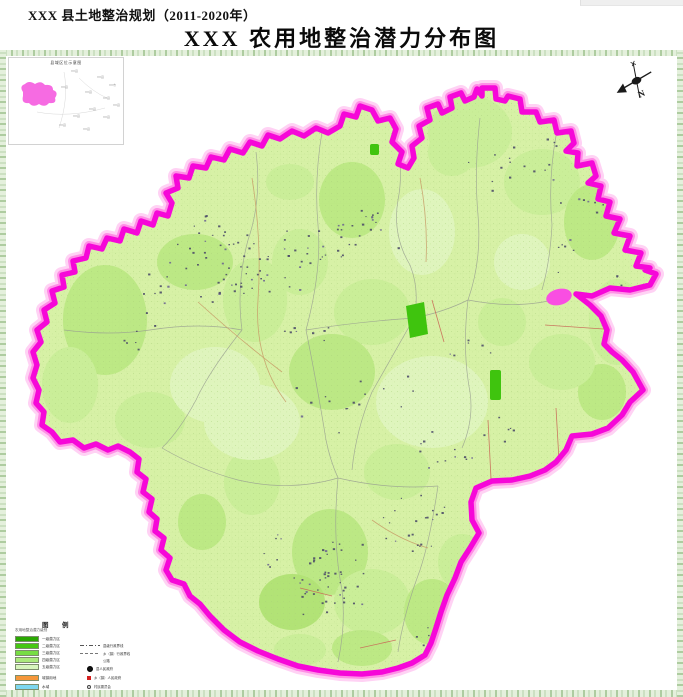 This screenshot has height=697, width=683. What do you see at coordinates (100, 674) in the screenshot?
I see `legend-symbol-row: 乡（镇）人民政府` at bounding box center [100, 674].